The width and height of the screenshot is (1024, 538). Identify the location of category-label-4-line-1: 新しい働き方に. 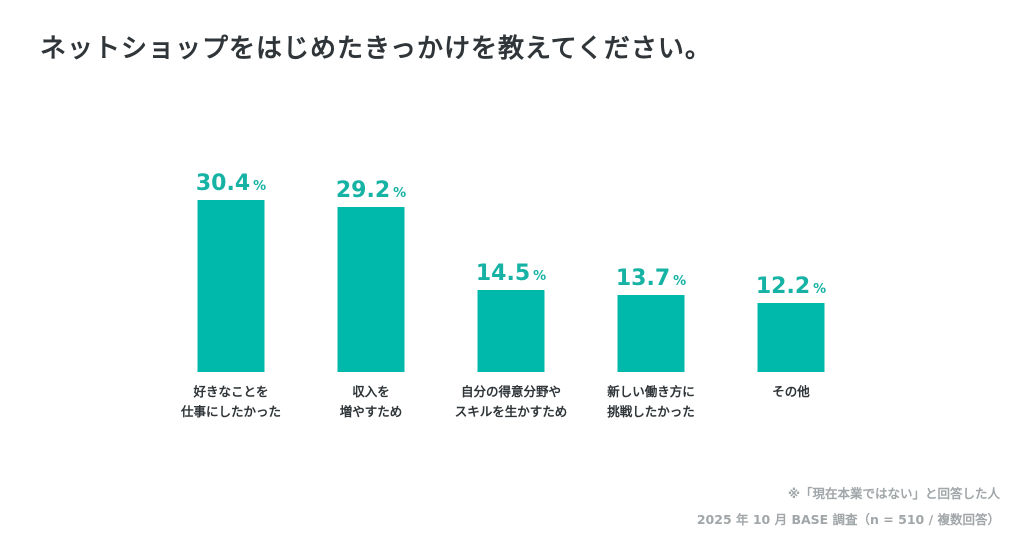
(651, 391).